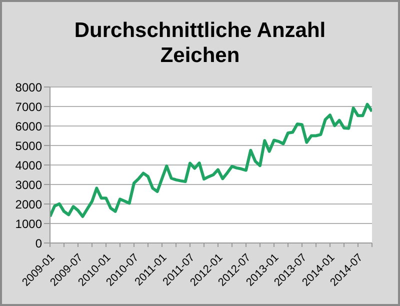  Describe the element at coordinates (28, 223) in the screenshot. I see `y-tick-label: 1000` at that location.